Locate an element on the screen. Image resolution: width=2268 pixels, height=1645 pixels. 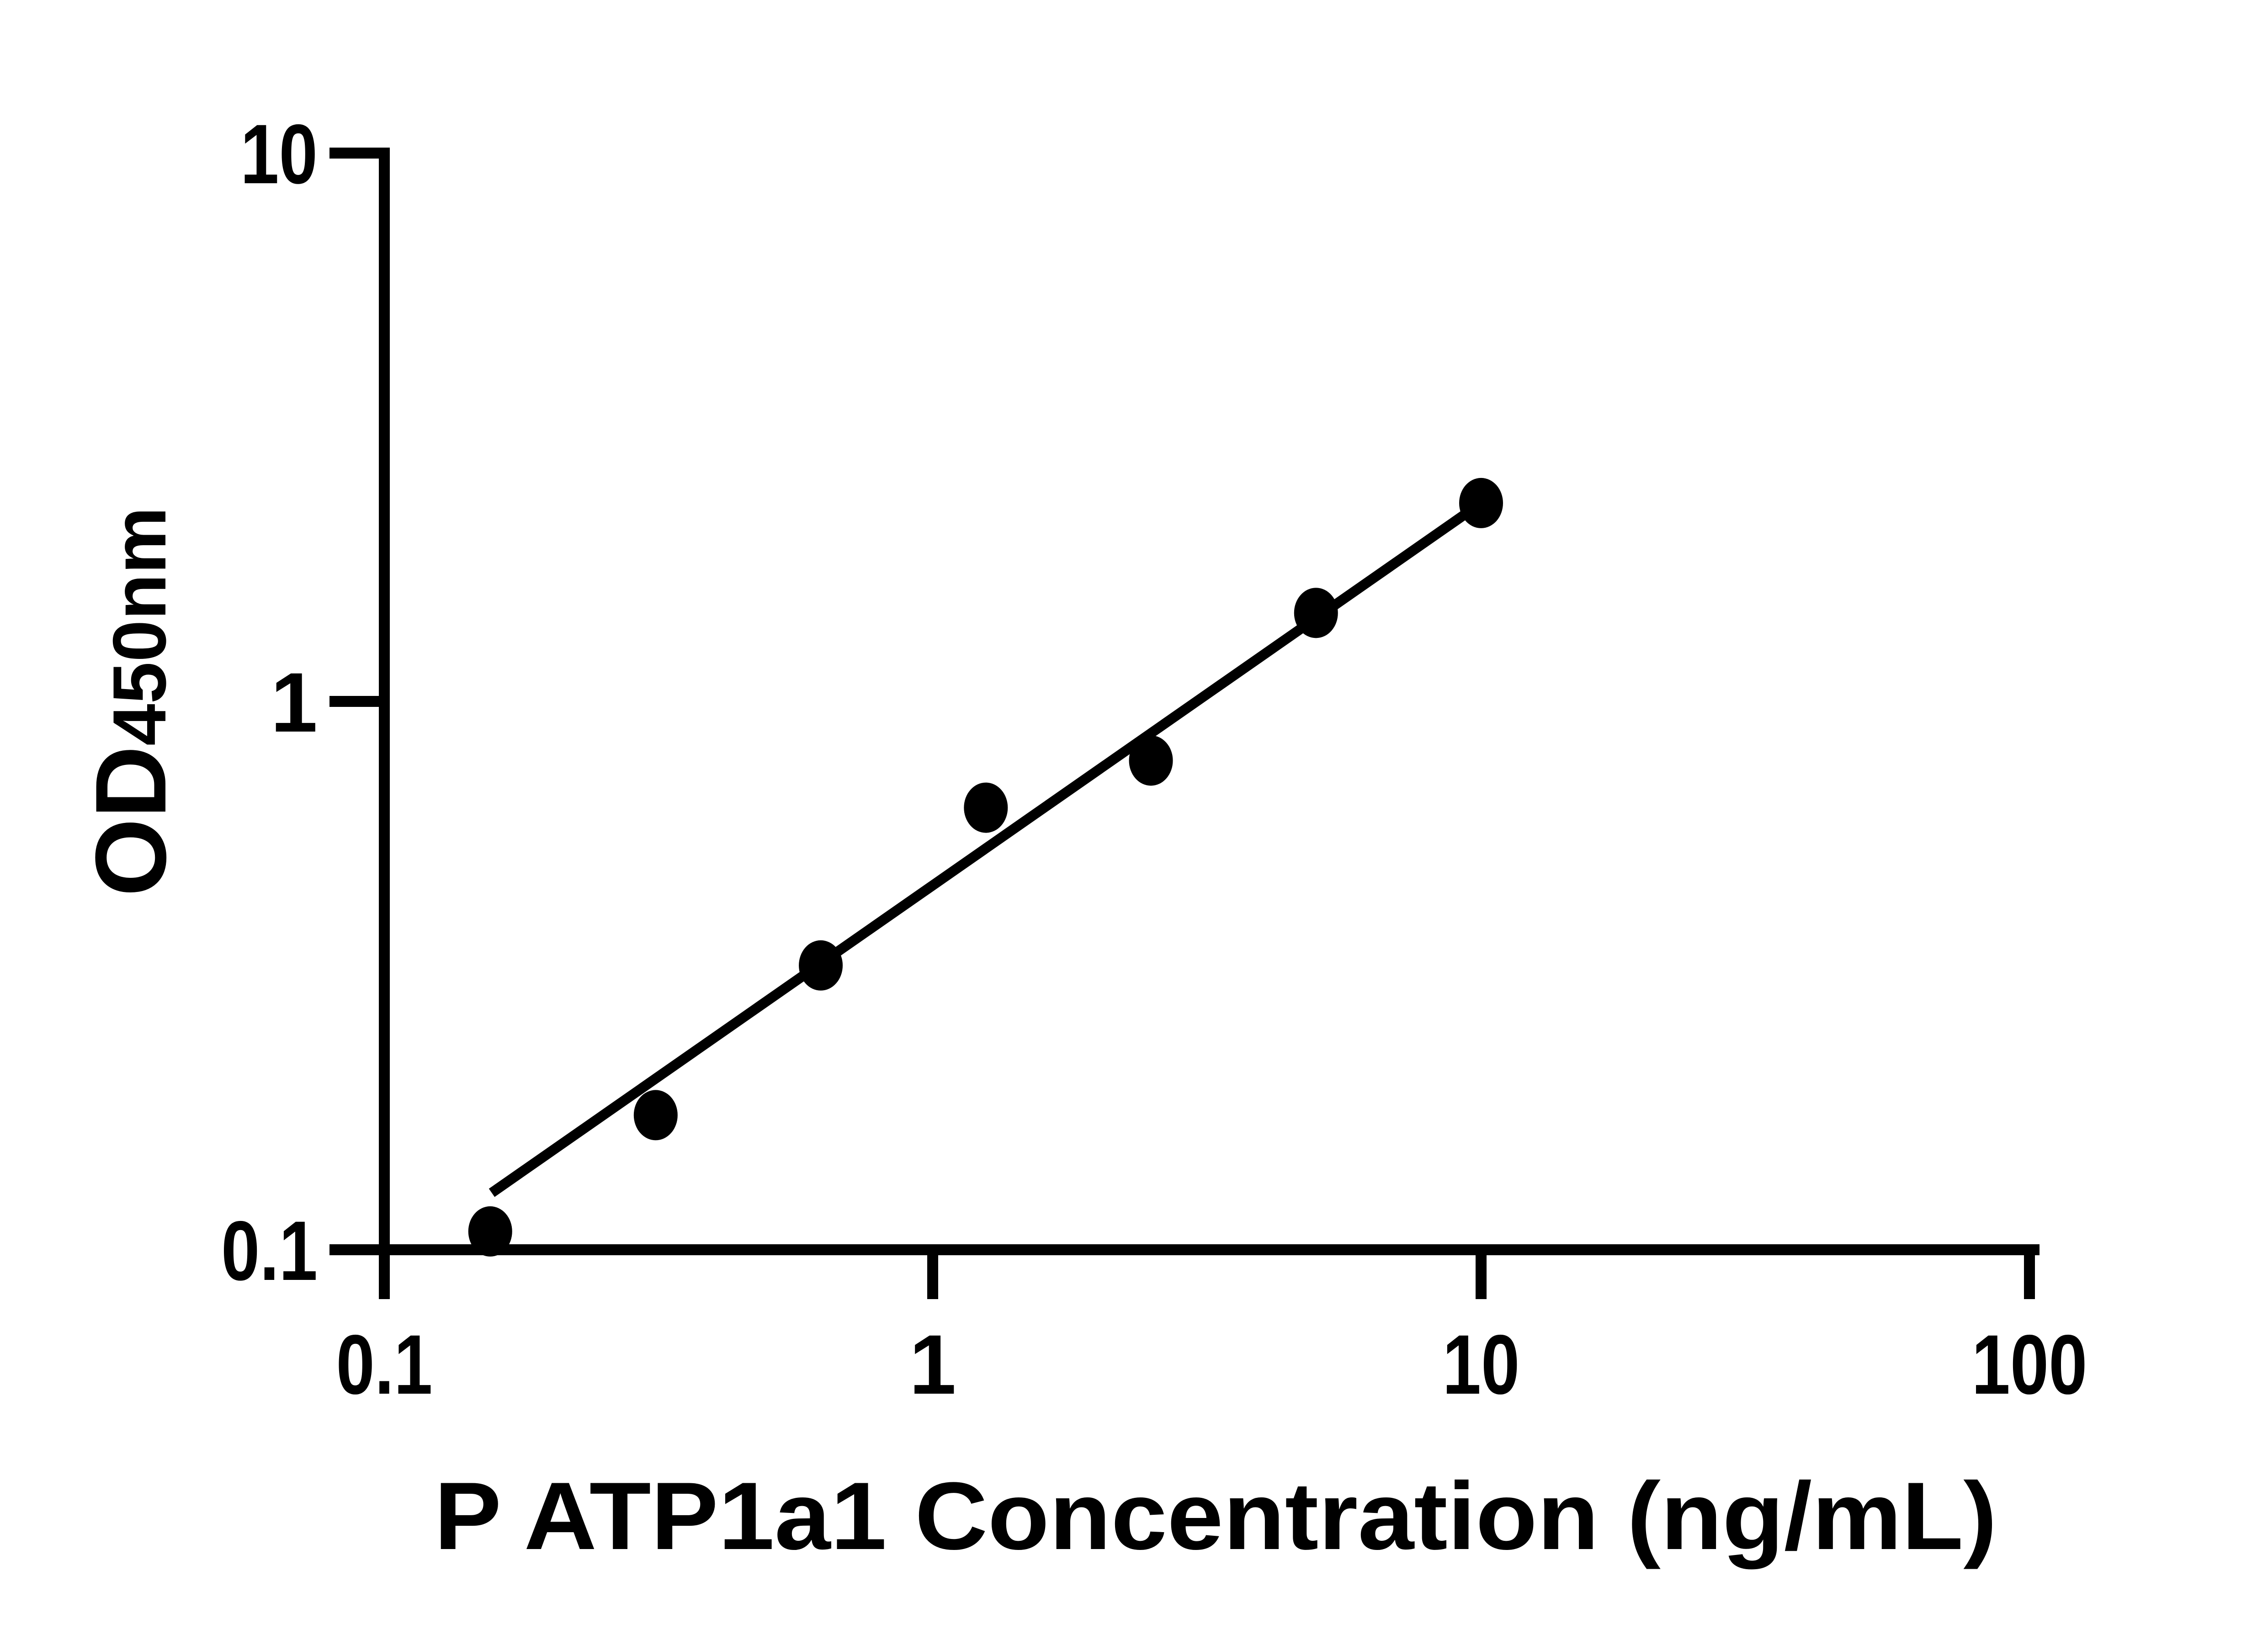
y-axis-title: OD450nm is located at coordinates (130, 702).